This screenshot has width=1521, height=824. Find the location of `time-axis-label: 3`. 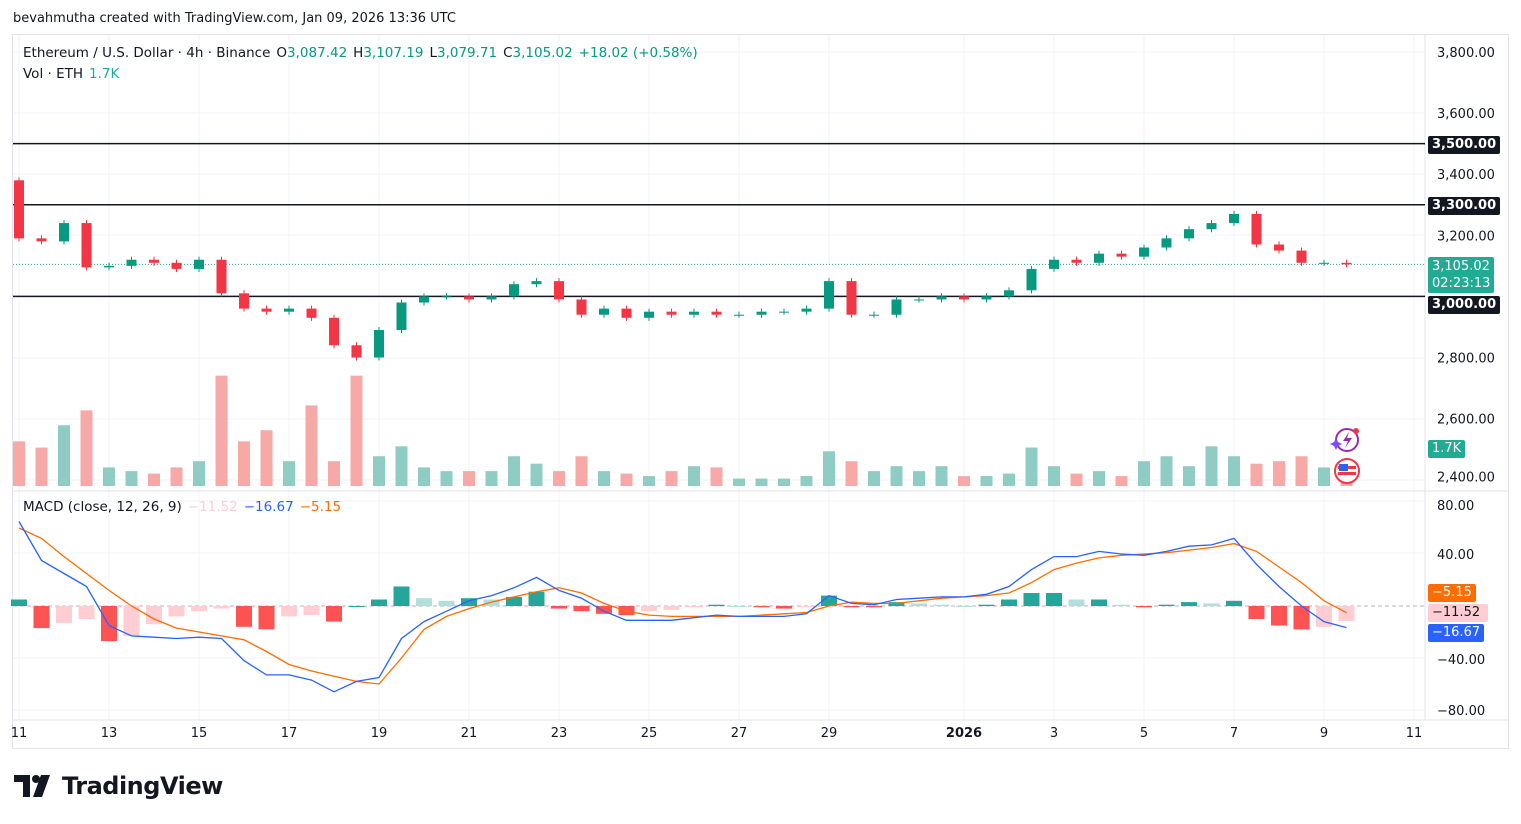

time-axis-label: 3 is located at coordinates (1054, 733).